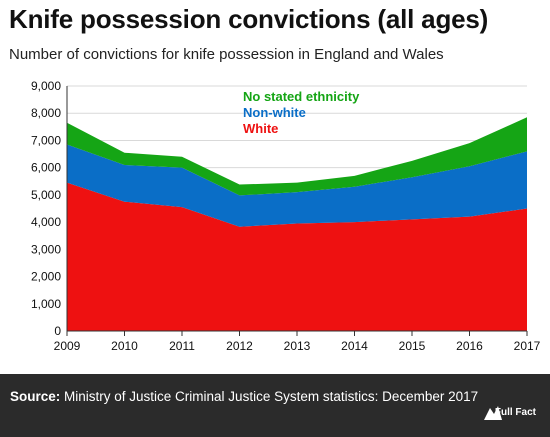 This screenshot has height=437, width=550. I want to click on chart-title: Knife possession convictions (all ages), so click(249, 19).